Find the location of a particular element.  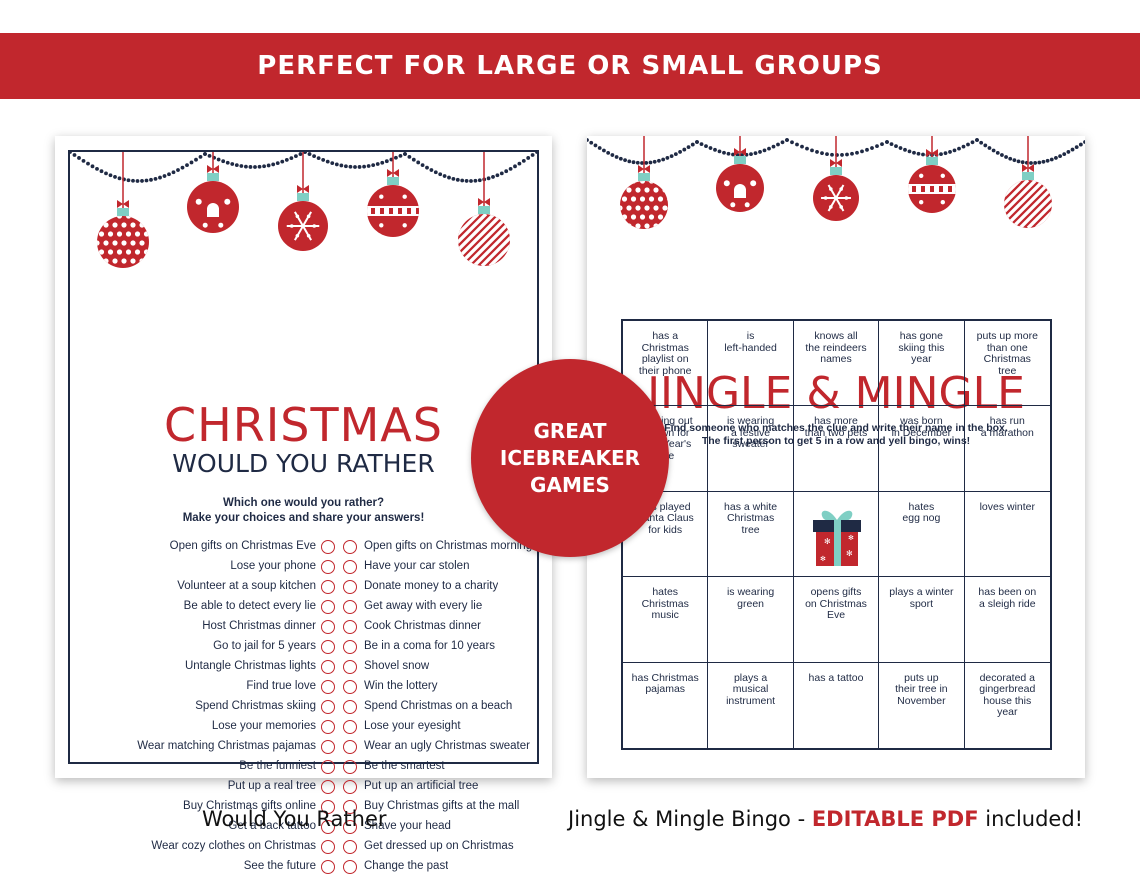

bingo-cell-text: is left-handed is located at coordinates (750, 342).